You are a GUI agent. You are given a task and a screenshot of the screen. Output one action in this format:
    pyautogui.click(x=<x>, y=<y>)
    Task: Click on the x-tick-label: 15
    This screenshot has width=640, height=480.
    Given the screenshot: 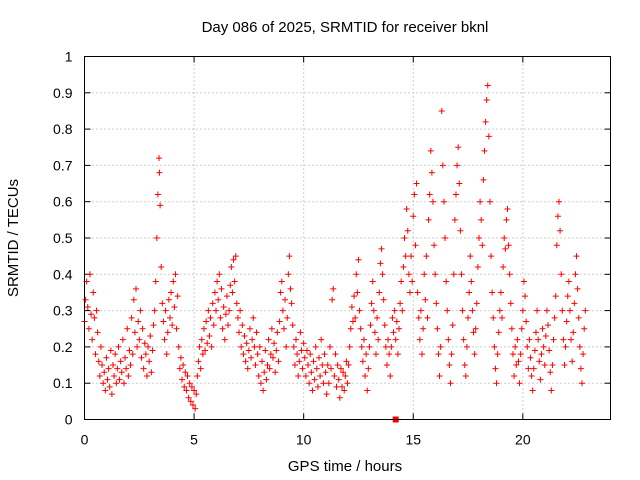 What is the action you would take?
    pyautogui.click(x=413, y=440)
    